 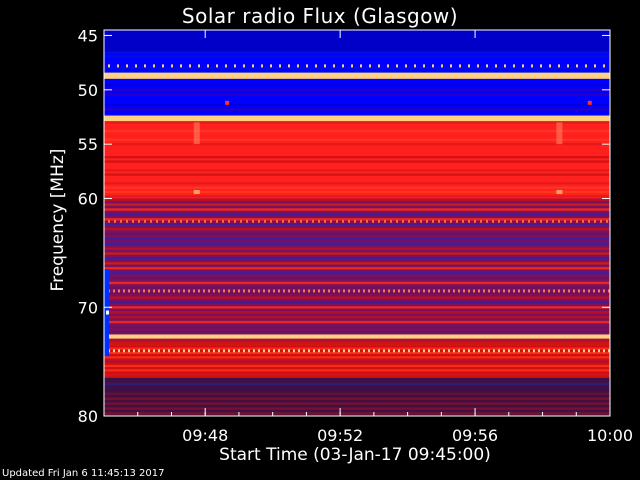 What do you see at coordinates (88, 199) in the screenshot?
I see `y-tick-label: 60` at bounding box center [88, 199].